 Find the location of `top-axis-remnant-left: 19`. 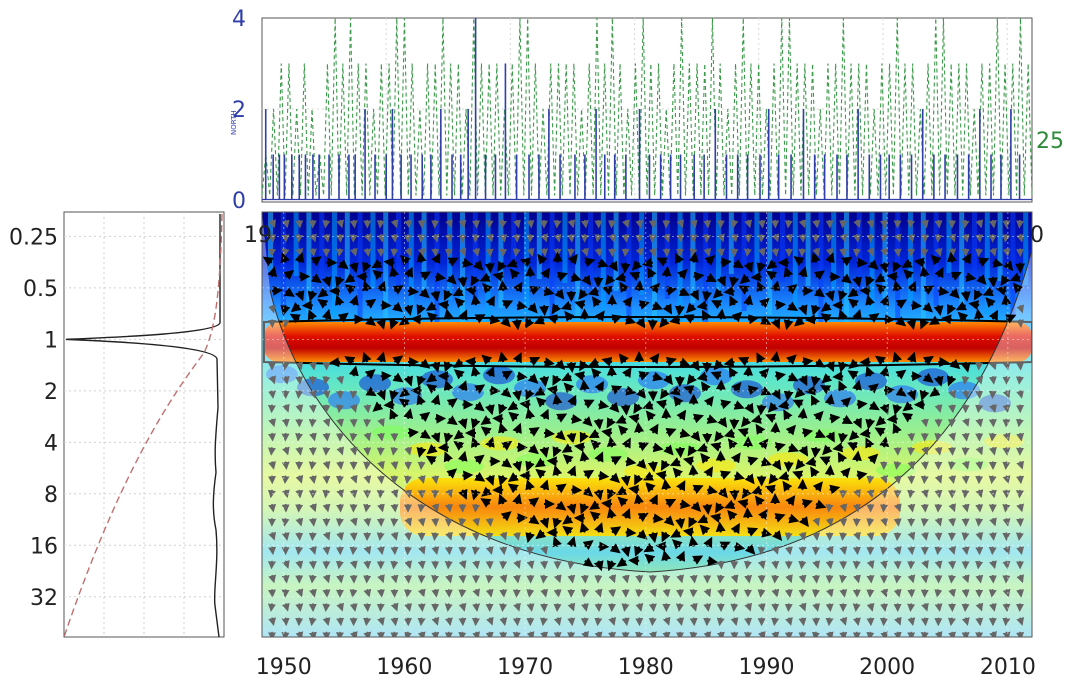

top-axis-remnant-left: 19 is located at coordinates (258, 235).